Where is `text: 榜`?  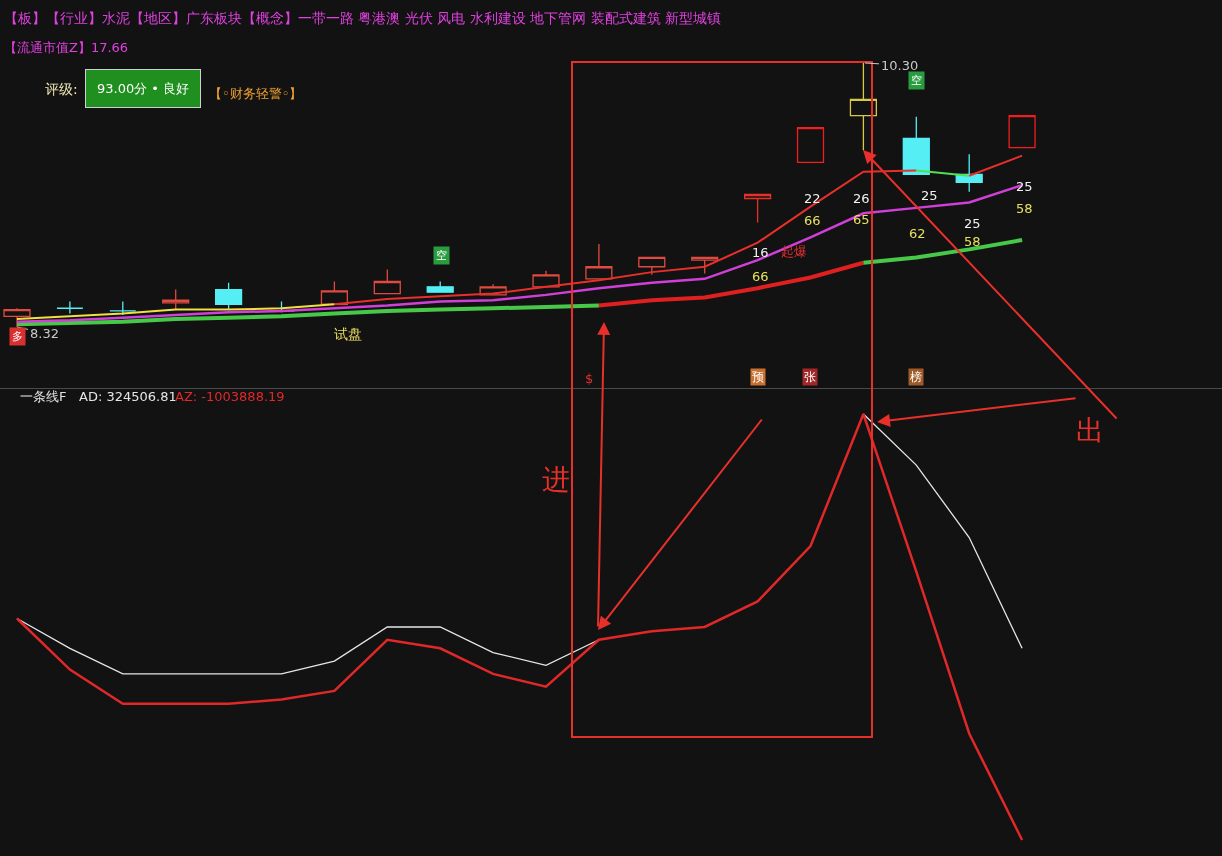 text: 榜 is located at coordinates (916, 377).